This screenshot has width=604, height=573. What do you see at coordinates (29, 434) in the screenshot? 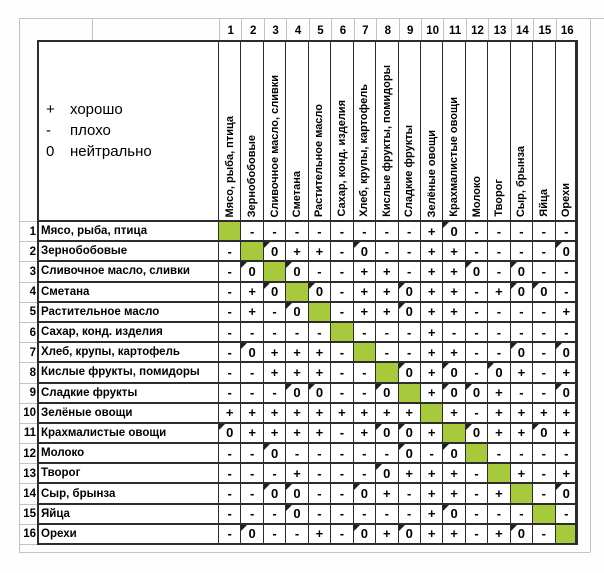
I see `row-number: 11` at bounding box center [29, 434].